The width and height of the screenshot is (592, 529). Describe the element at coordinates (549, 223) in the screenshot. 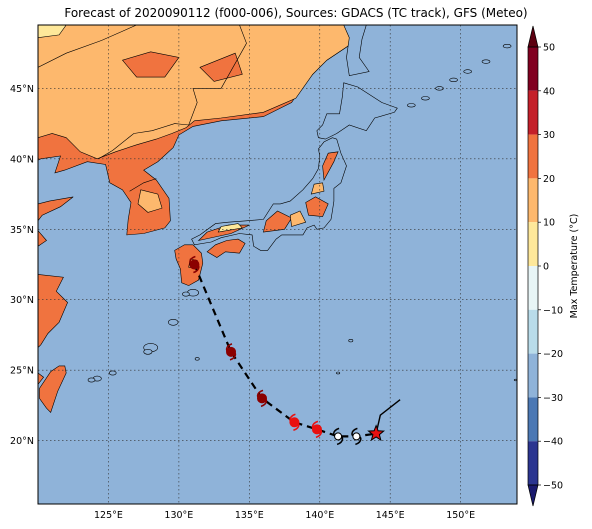

I see `colorbar-tick-label: 10` at that location.